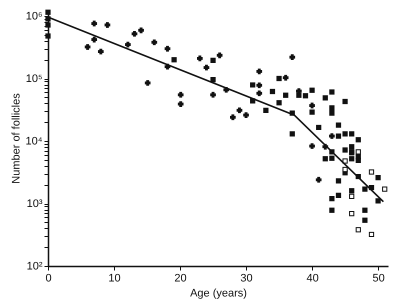 This screenshot has width=400, height=307. I want to click on x-tick-label: 30, so click(246, 278).